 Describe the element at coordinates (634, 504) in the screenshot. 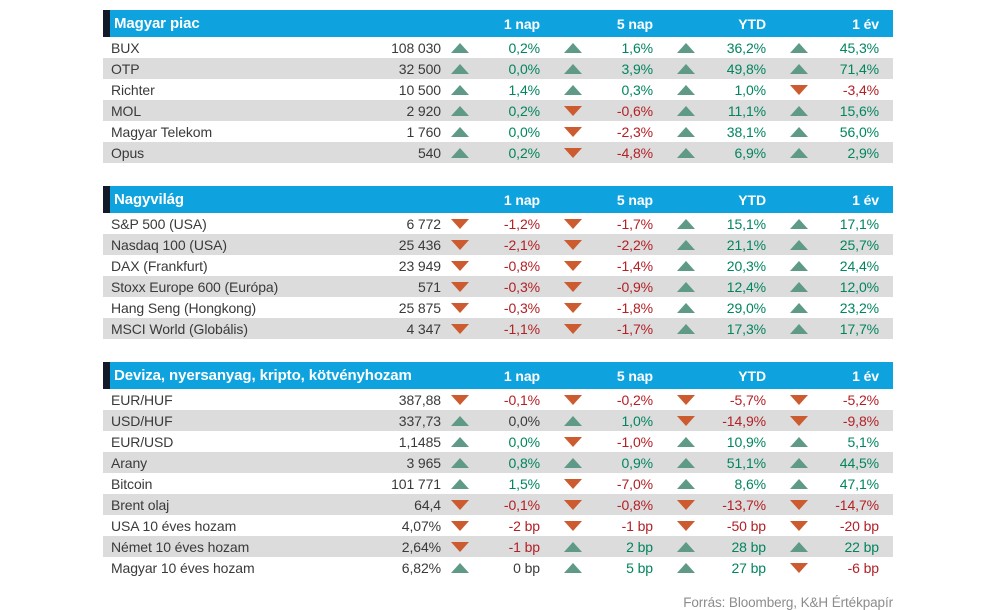

I see `change-value: -0,8%` at that location.